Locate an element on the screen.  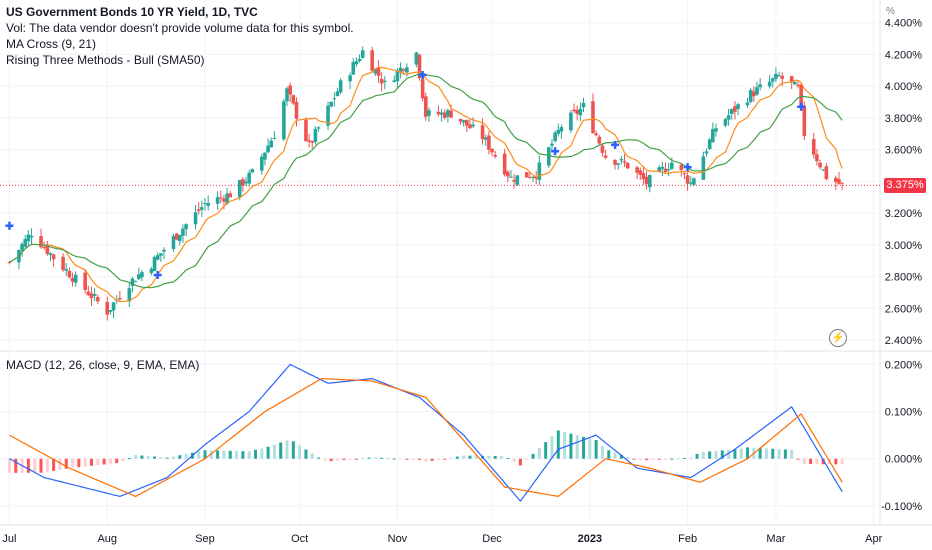
ma-cross-label: MA Cross (9, 21) is located at coordinates (51, 44).